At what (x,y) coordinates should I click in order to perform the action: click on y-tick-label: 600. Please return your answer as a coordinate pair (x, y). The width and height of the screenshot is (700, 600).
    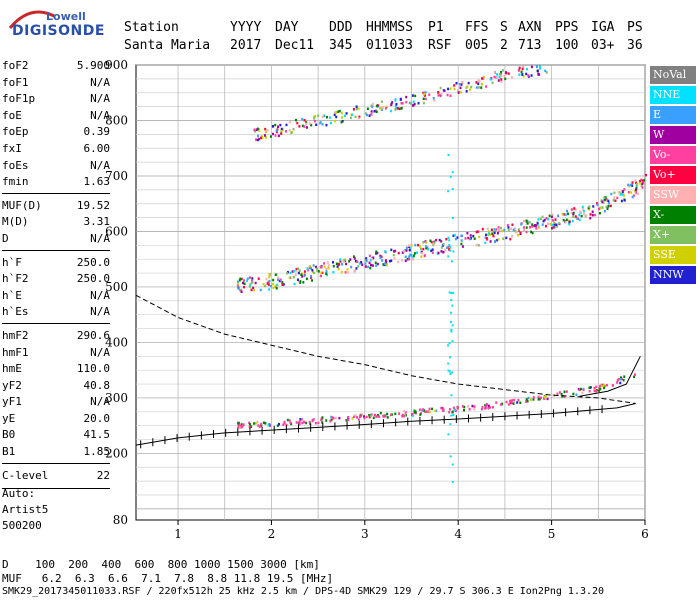
    Looking at the image, I should click on (116, 231).